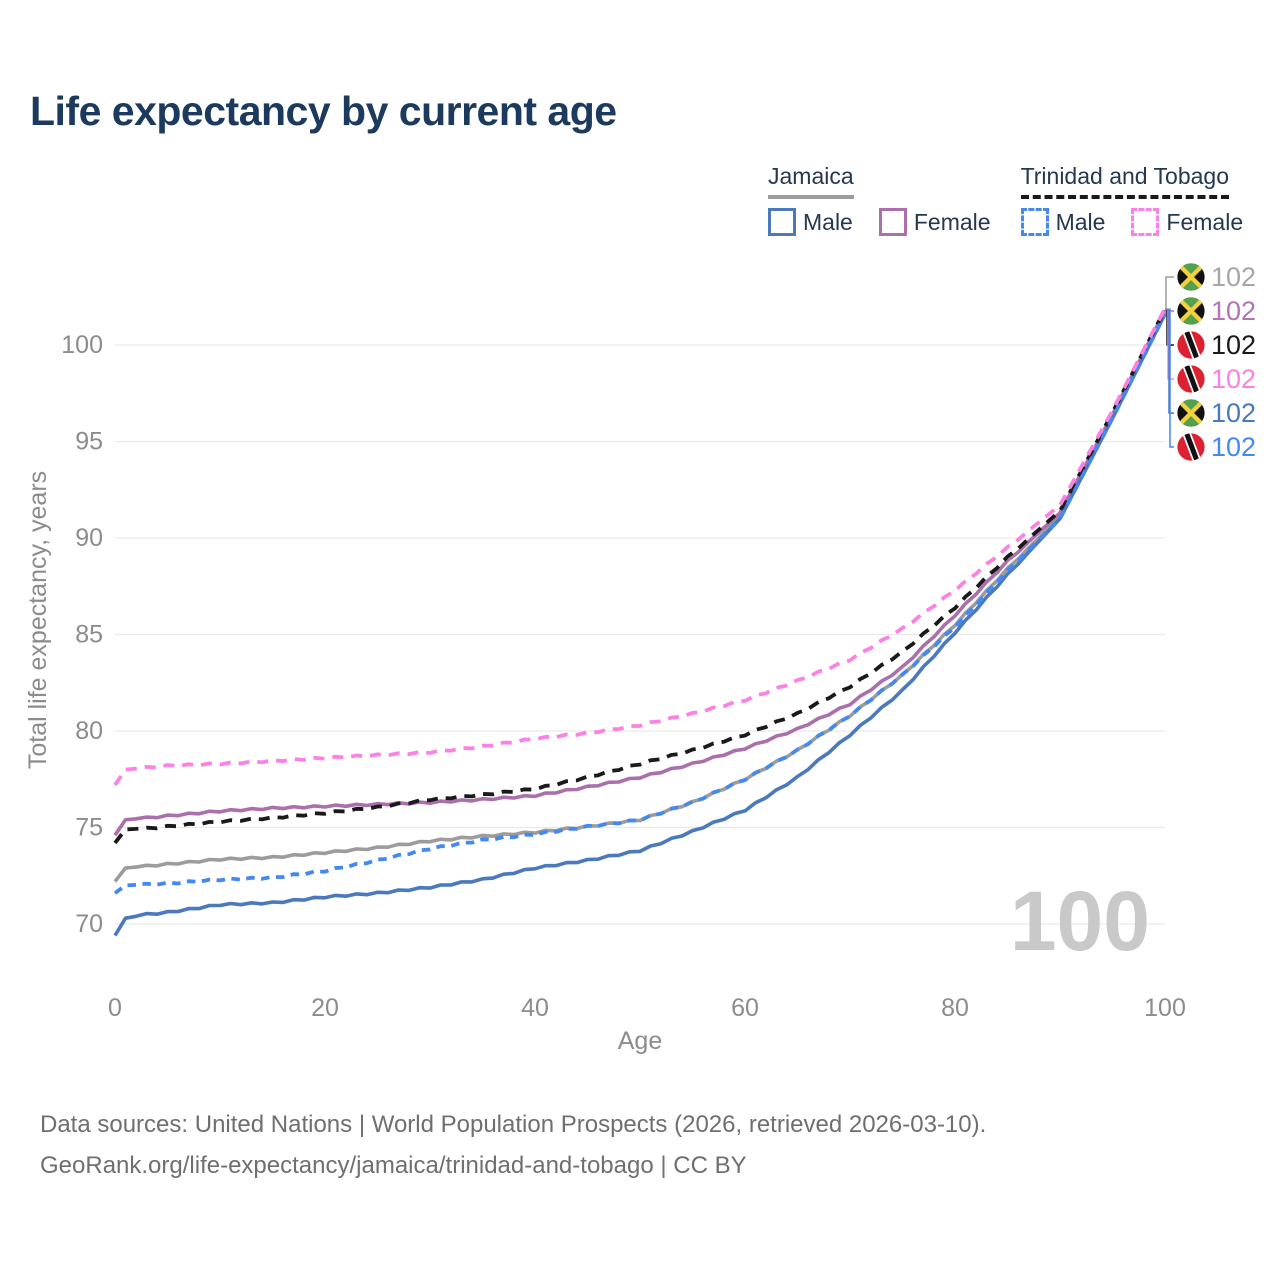 This screenshot has width=1280, height=1280. Describe the element at coordinates (38, 620) in the screenshot. I see `y-axis-title: Total life expectancy, years` at that location.